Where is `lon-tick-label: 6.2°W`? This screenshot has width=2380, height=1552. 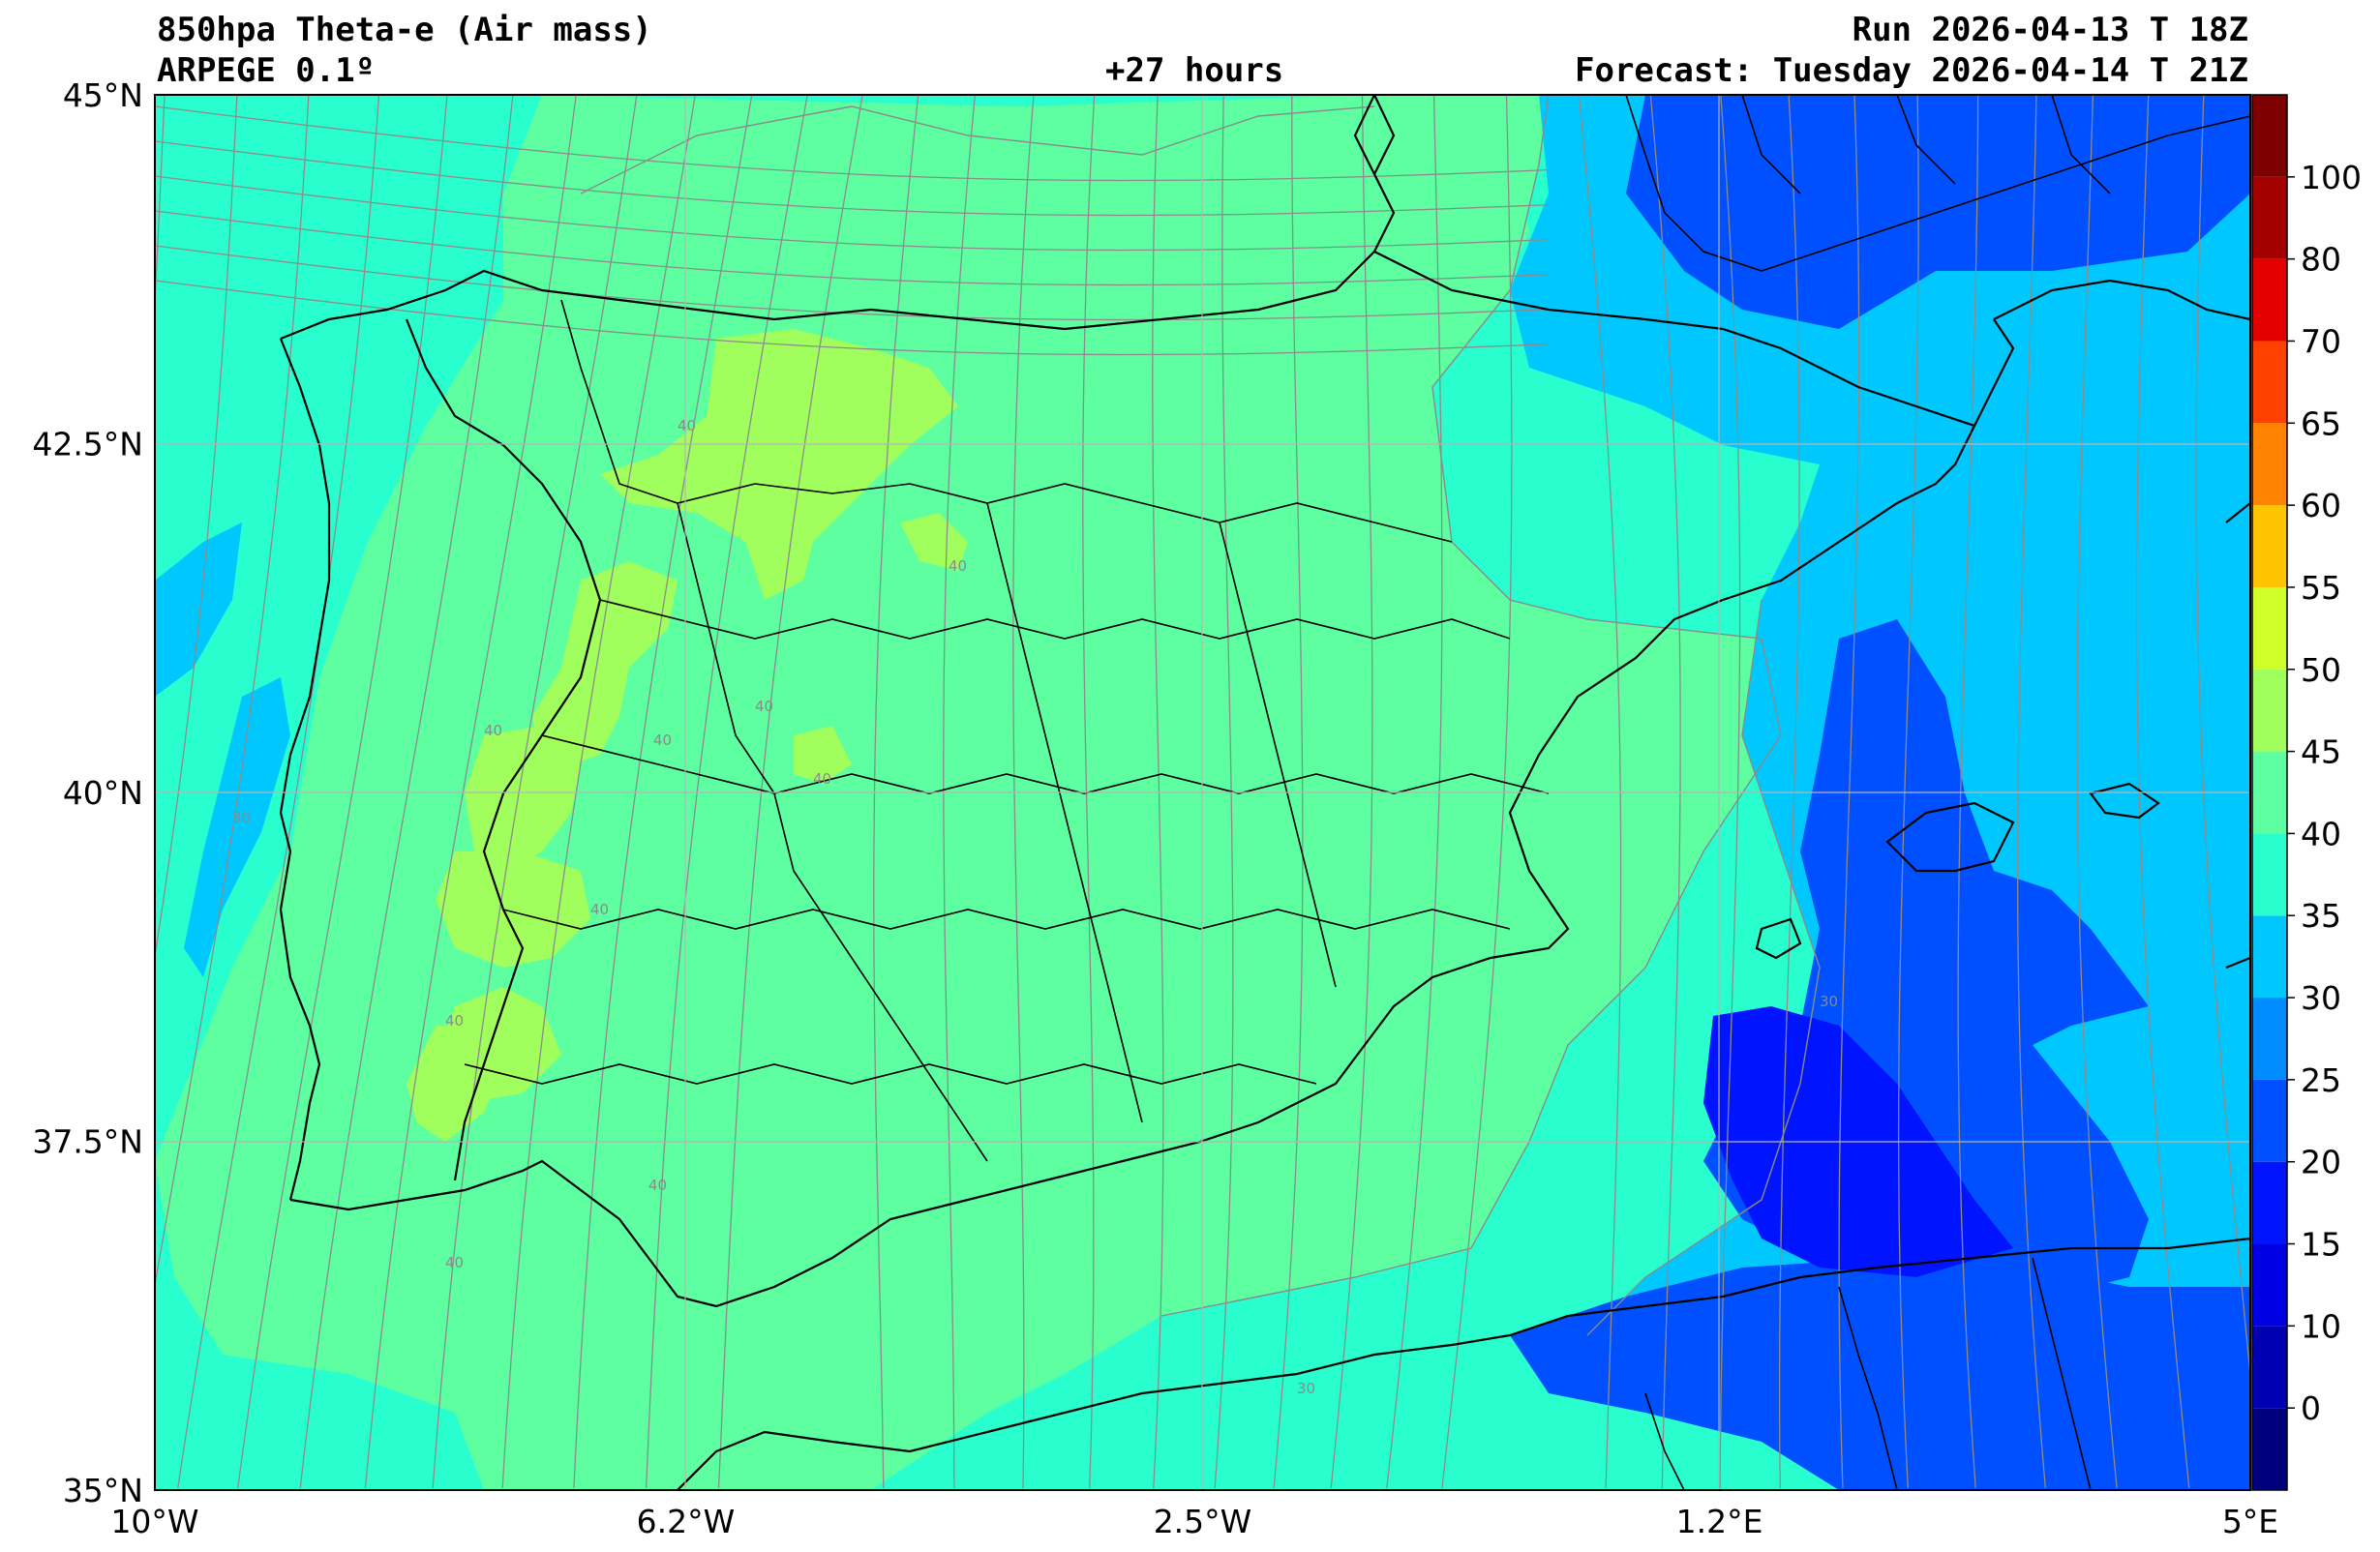 lon-tick-label: 6.2°W is located at coordinates (686, 1522).